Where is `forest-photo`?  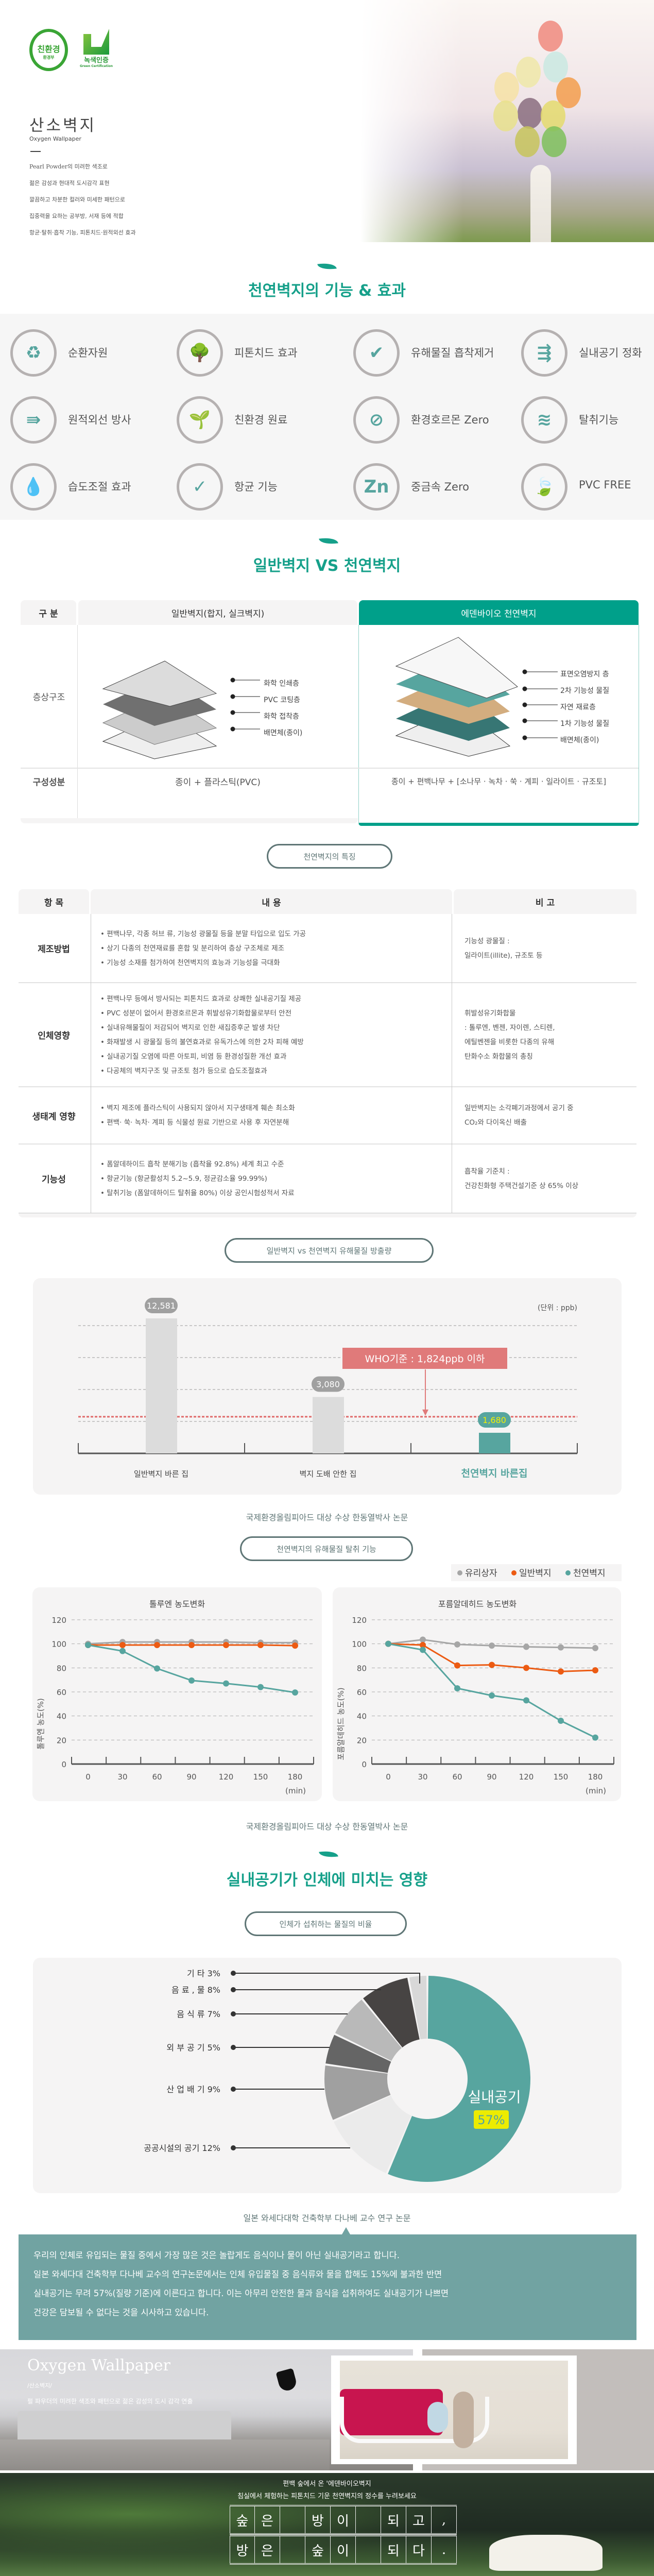
forest-photo is located at coordinates (327, 2524).